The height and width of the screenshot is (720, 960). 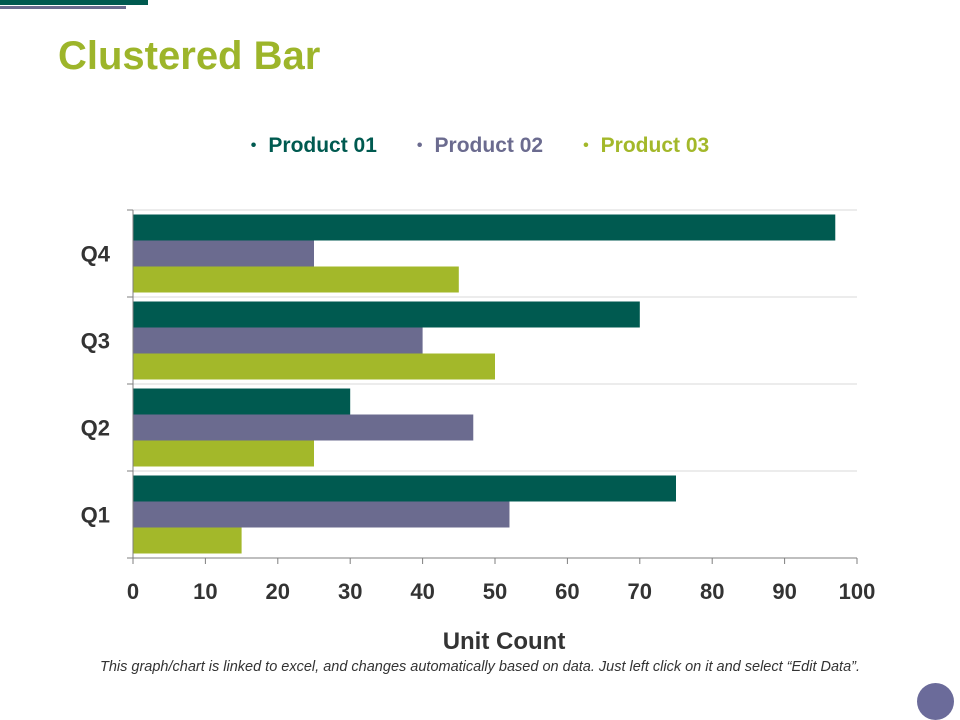 What do you see at coordinates (504, 641) in the screenshot?
I see `x-axis-title: Unit Count` at bounding box center [504, 641].